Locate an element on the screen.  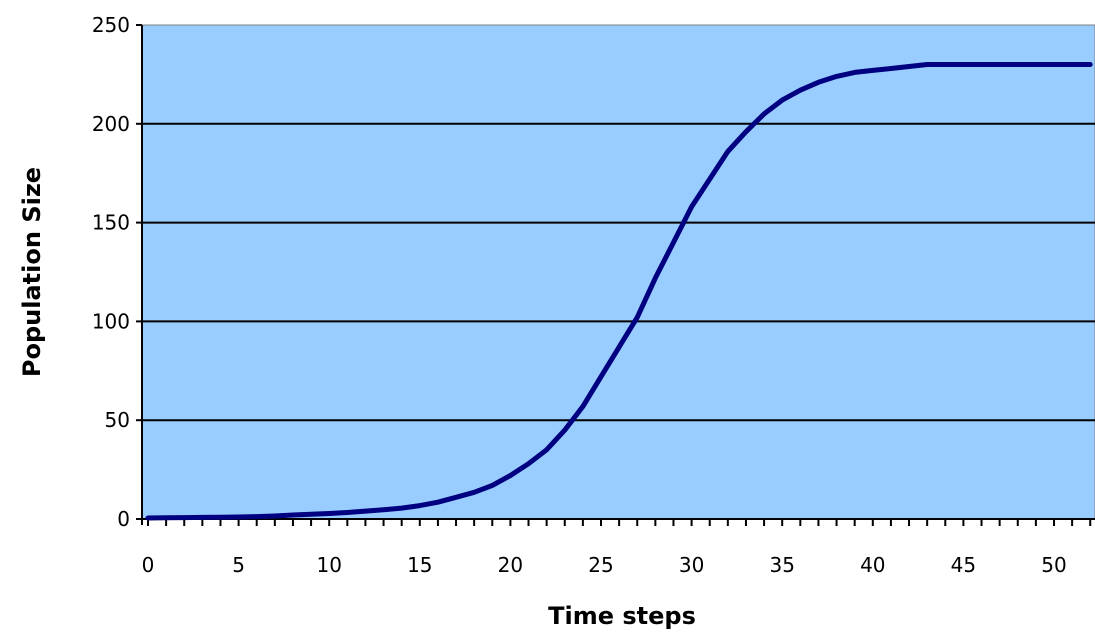
y-axis-title: Population Size is located at coordinates (32, 272).